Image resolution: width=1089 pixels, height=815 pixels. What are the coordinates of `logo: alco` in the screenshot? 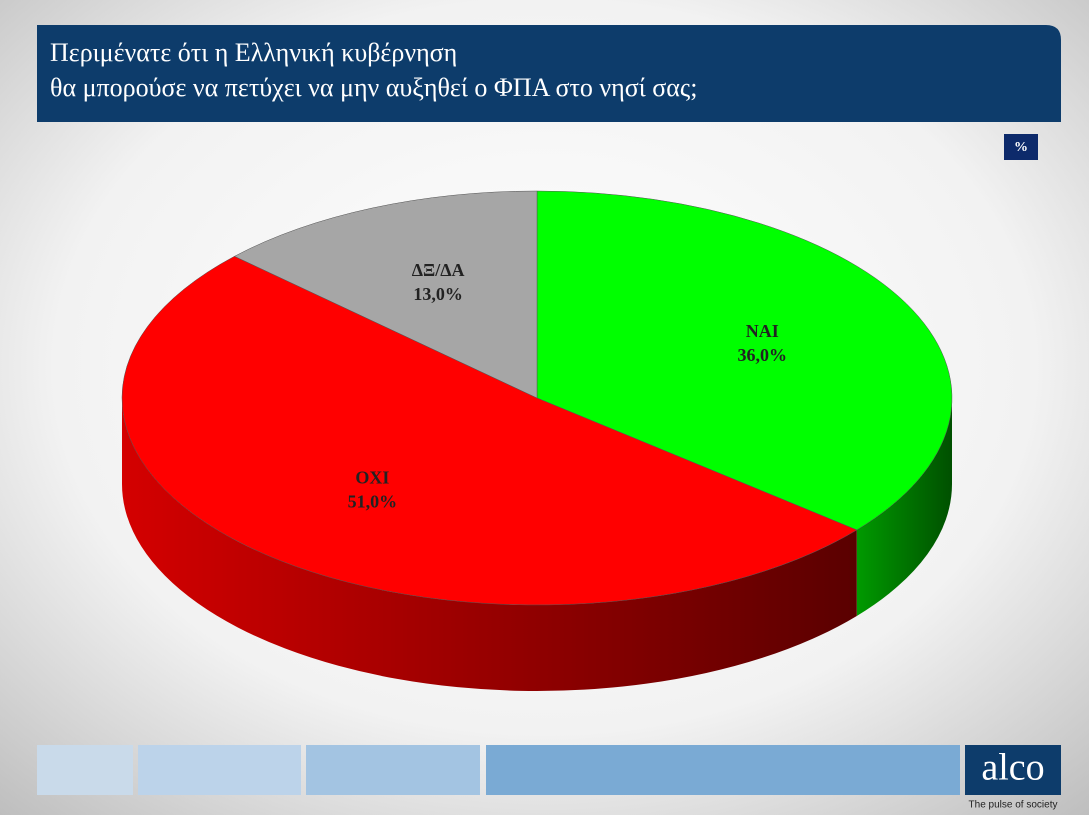 It's located at (1012, 768).